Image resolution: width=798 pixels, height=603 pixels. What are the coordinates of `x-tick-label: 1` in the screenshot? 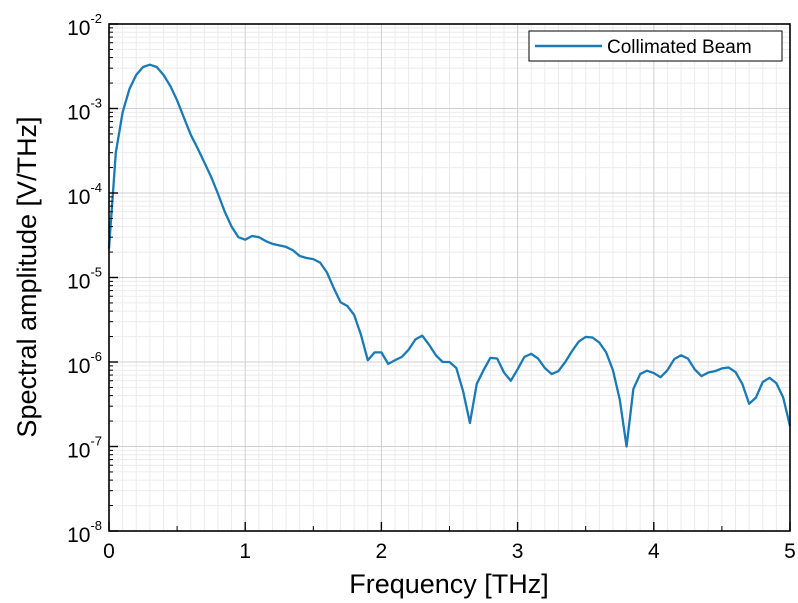 It's located at (245, 551).